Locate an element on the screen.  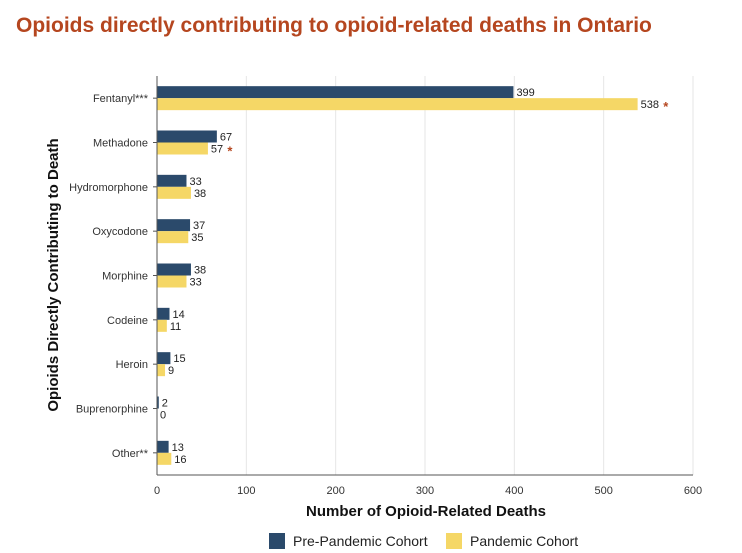
legend-label-pandemic: Pandemic Cohort is located at coordinates (524, 541).